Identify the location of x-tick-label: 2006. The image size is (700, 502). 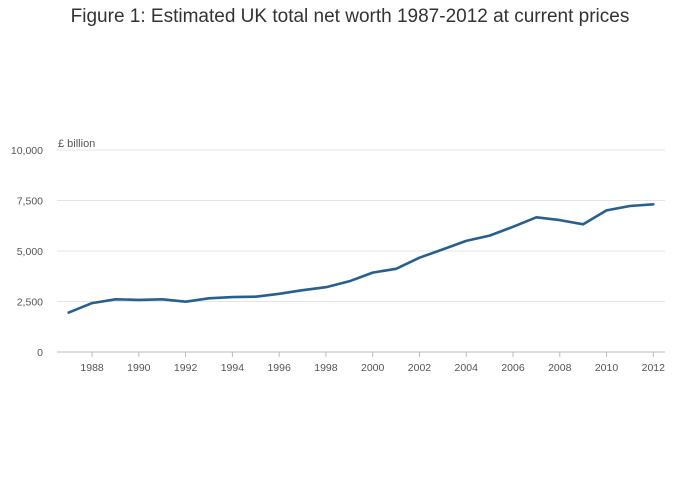
(513, 368).